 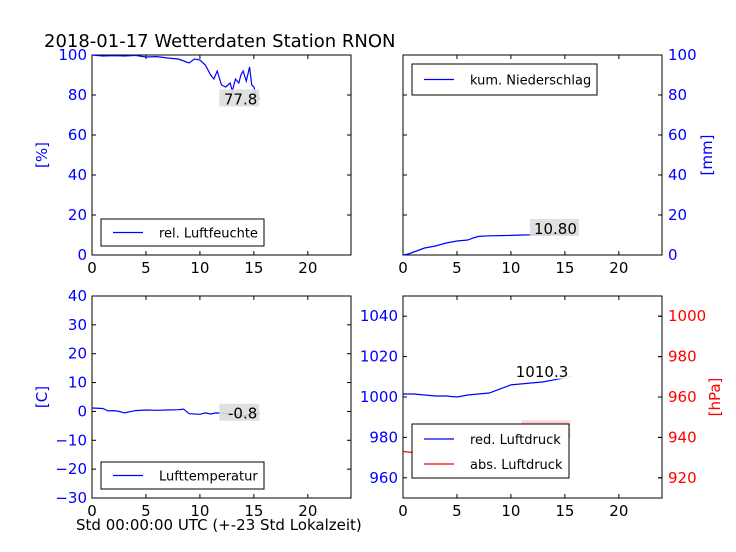 I want to click on panel-4-value-label: 1010.3, so click(x=542, y=372).